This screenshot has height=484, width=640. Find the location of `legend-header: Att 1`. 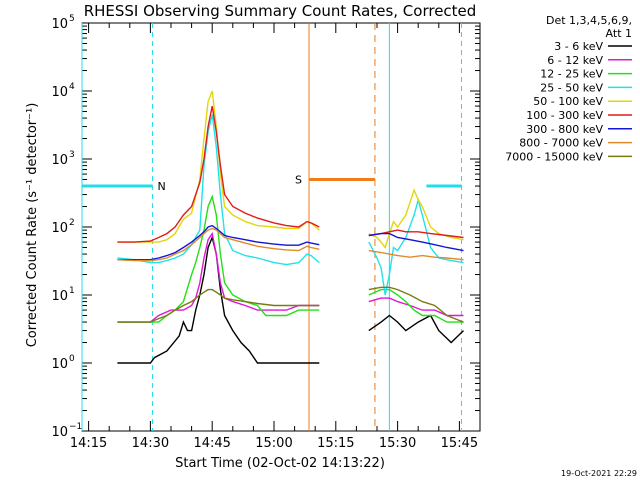

legend-header: Att 1 is located at coordinates (619, 33).